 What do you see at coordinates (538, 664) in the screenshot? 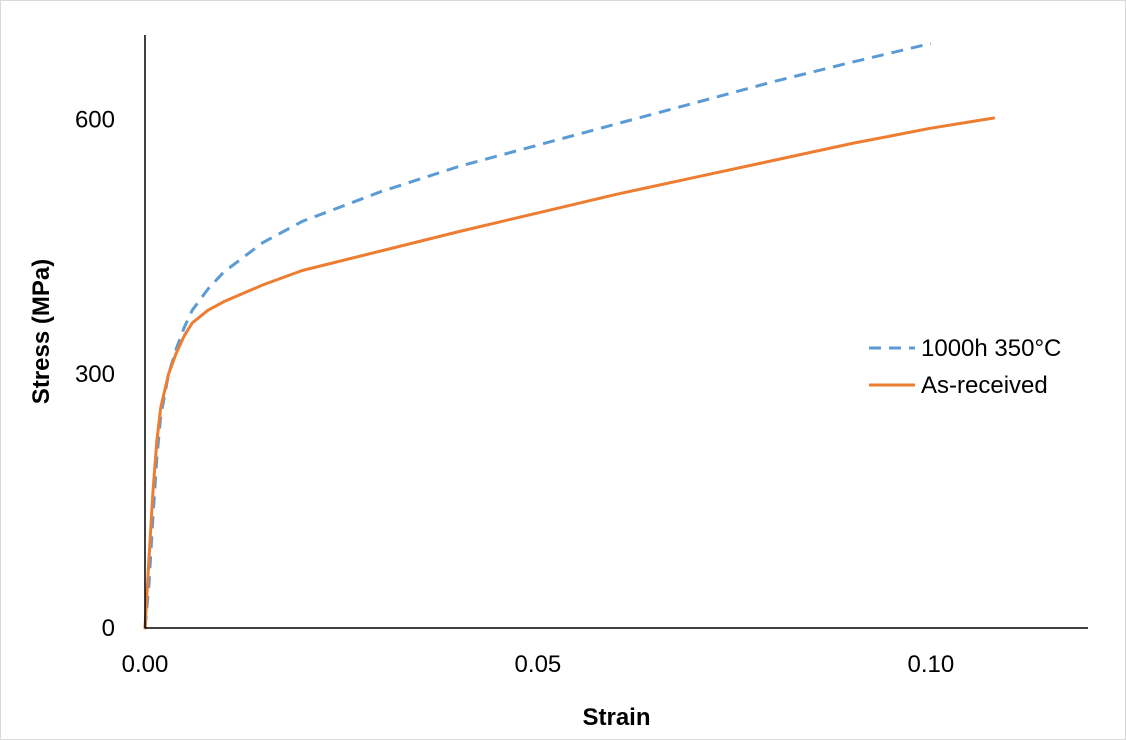
I see `x-tick-label: 0.05` at bounding box center [538, 664].